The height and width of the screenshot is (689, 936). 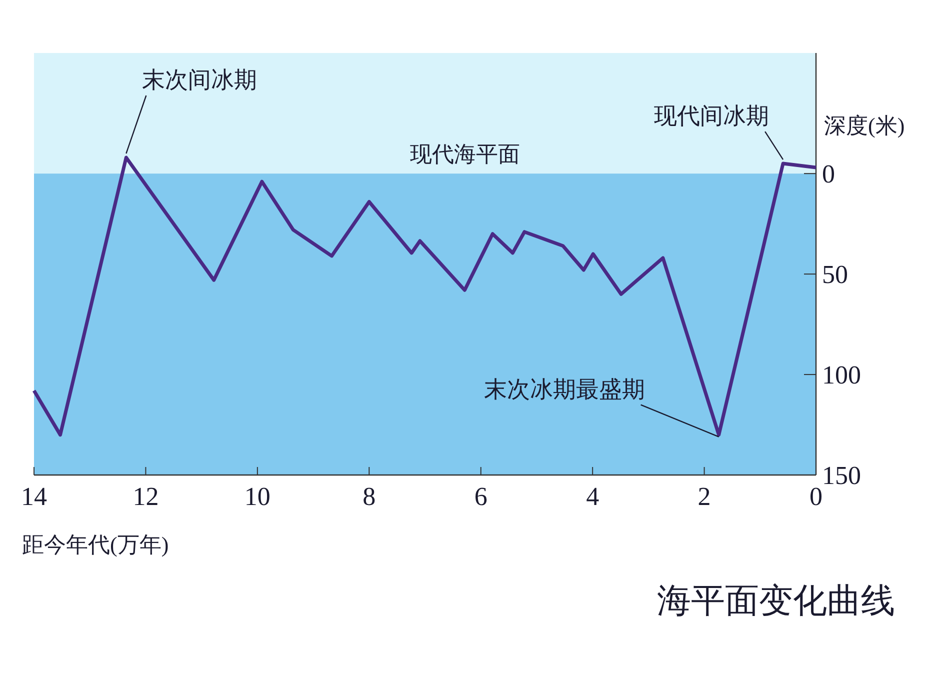 I want to click on x-tick-label: 8, so click(x=369, y=496).